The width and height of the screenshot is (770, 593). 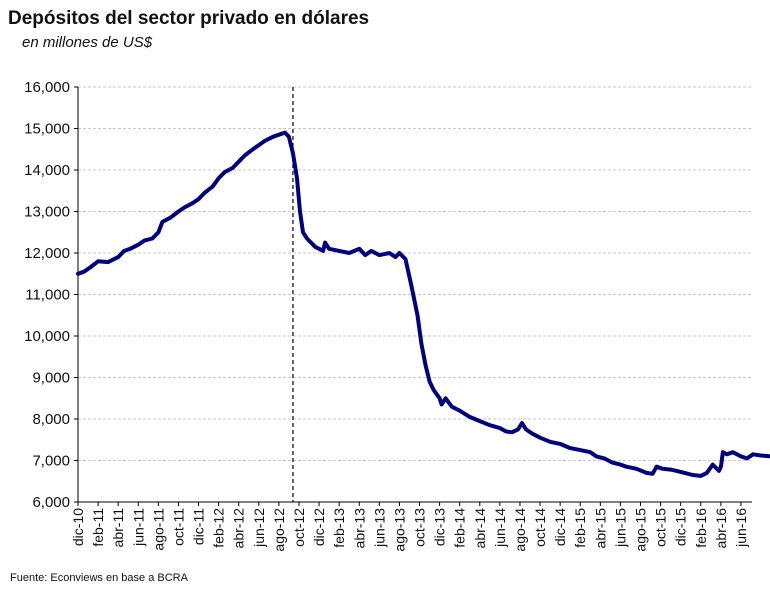 What do you see at coordinates (51, 419) in the screenshot?
I see `y-tick-label: 8,000` at bounding box center [51, 419].